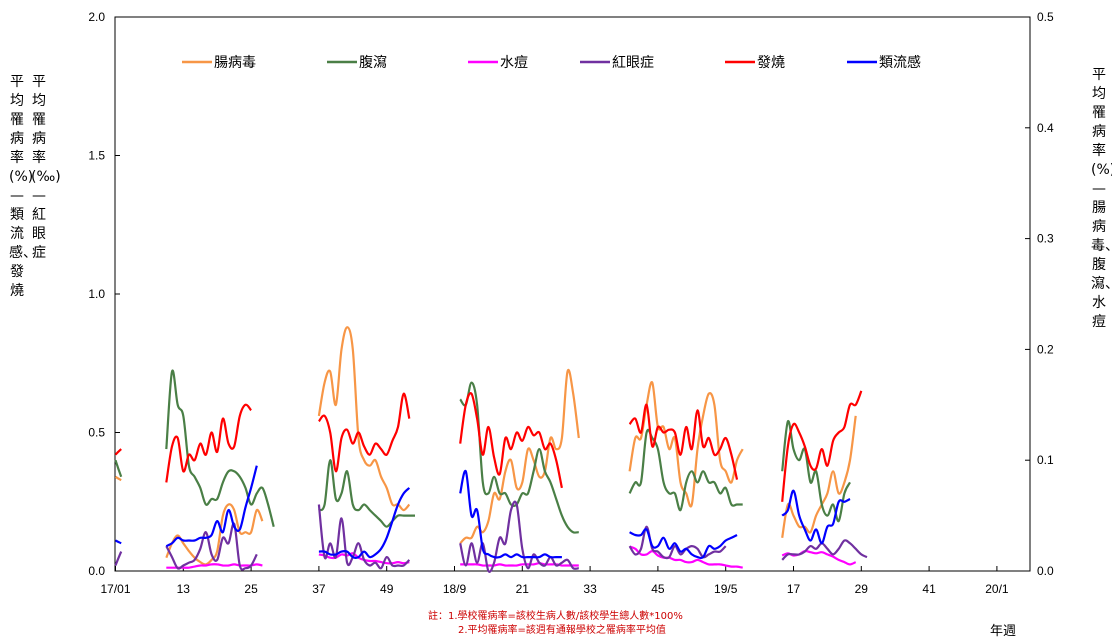 This screenshot has height=639, width=1112. I want to click on y-right-tick-label: 0.5, so click(1045, 17).